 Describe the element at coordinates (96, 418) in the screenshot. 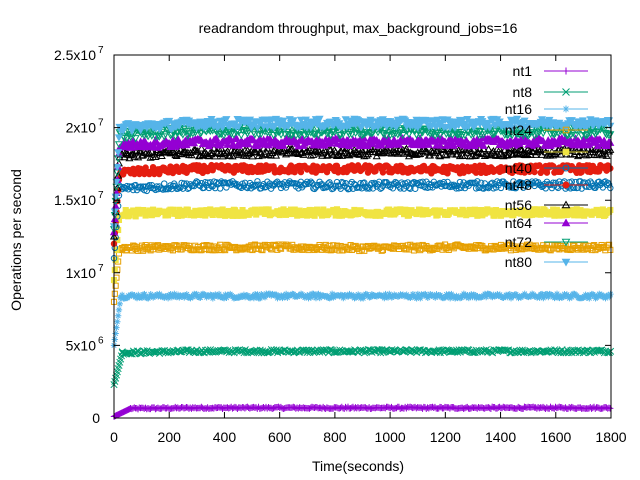

I see `y-tick-label: 0` at that location.